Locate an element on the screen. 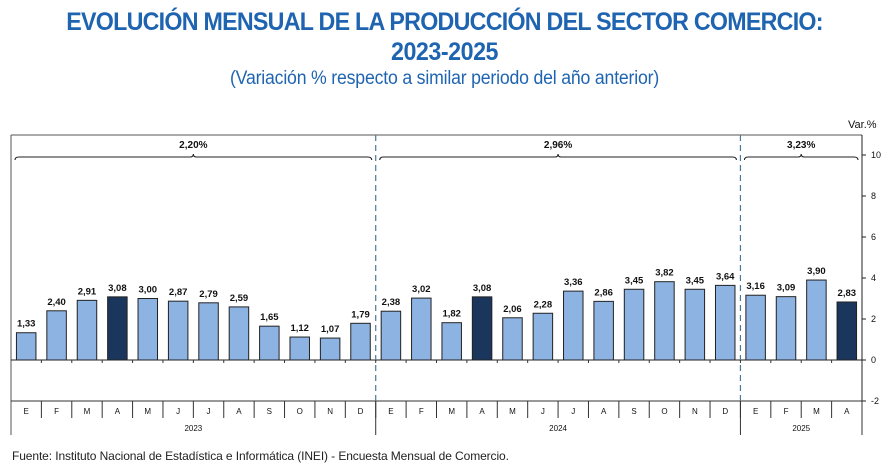  y-axis-unit-label: Var.% is located at coordinates (862, 125).